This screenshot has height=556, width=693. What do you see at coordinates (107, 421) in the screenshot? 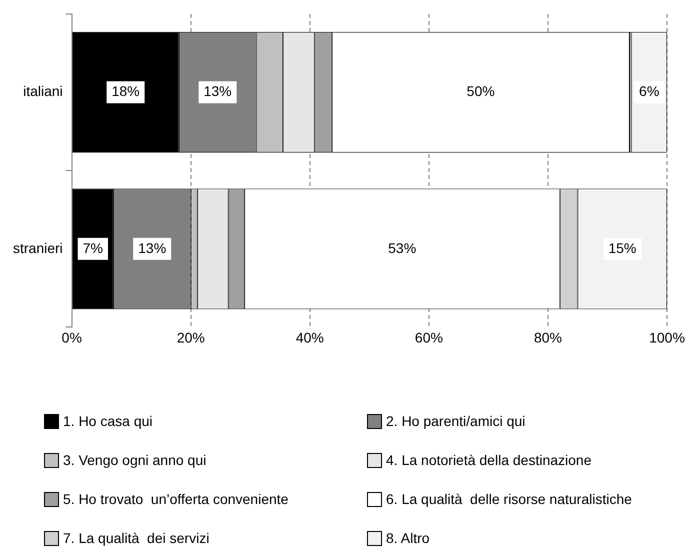
I see `legend-label: 1. Ho casa qui` at bounding box center [107, 421].